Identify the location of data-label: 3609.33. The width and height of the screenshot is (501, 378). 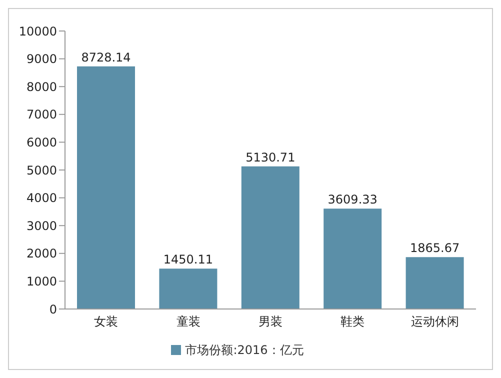
(353, 199).